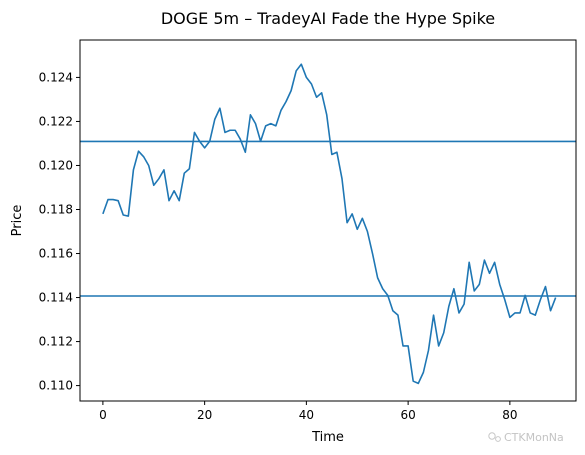 This screenshot has height=455, width=585. I want to click on y-tick-label: 0.110, so click(56, 386).